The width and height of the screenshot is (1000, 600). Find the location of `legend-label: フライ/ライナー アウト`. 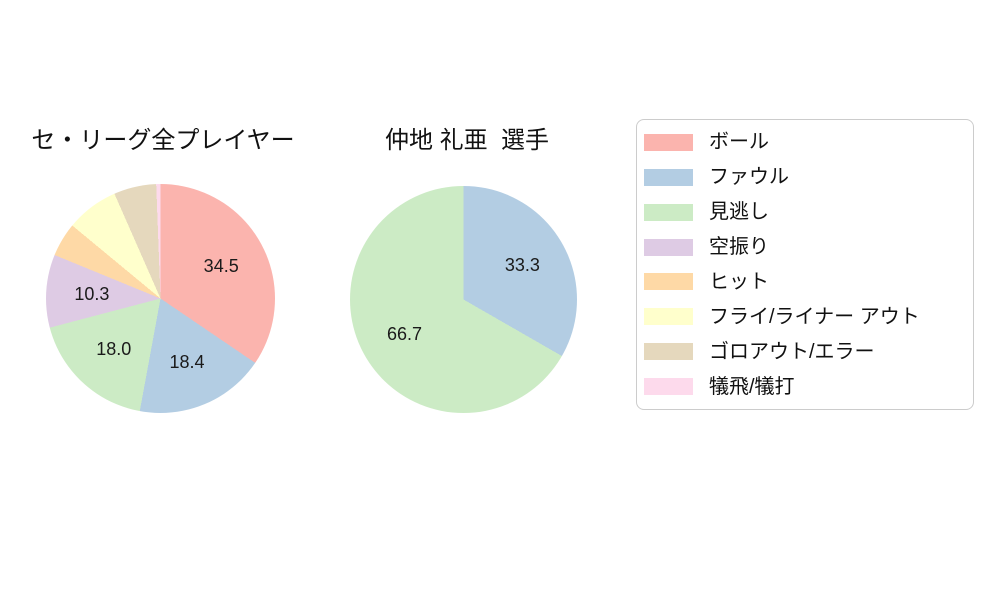

legend-label: フライ/ライナー アウト is located at coordinates (814, 316).